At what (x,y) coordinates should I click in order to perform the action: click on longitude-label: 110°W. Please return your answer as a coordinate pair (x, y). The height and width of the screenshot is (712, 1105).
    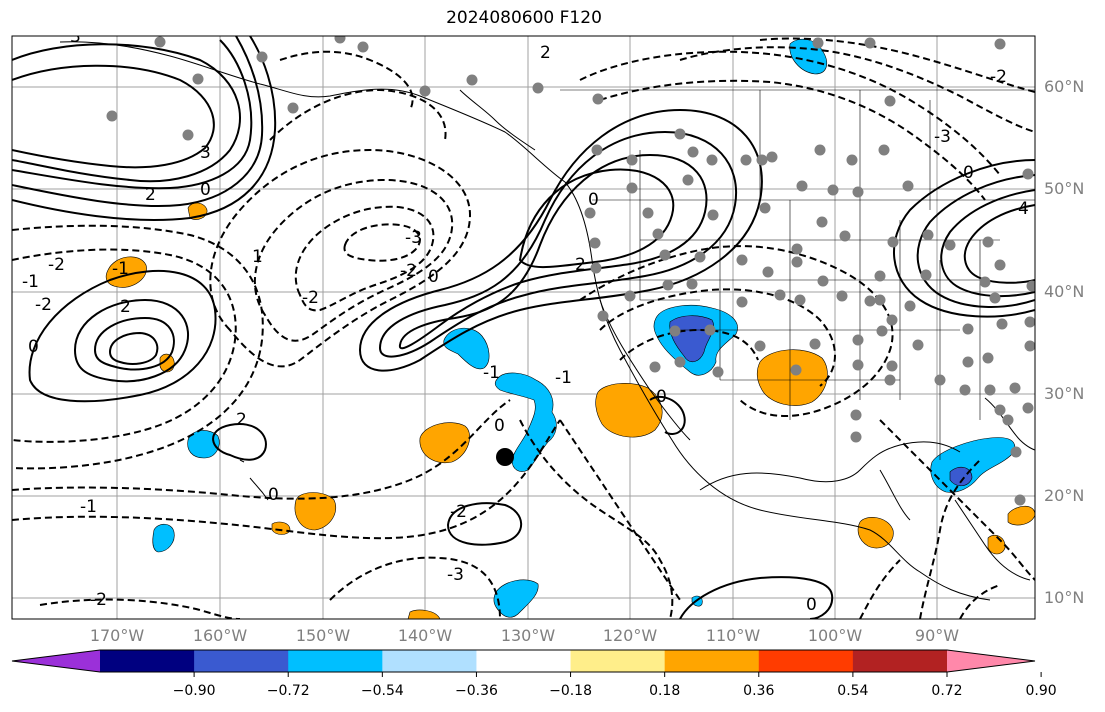
    Looking at the image, I should click on (733, 635).